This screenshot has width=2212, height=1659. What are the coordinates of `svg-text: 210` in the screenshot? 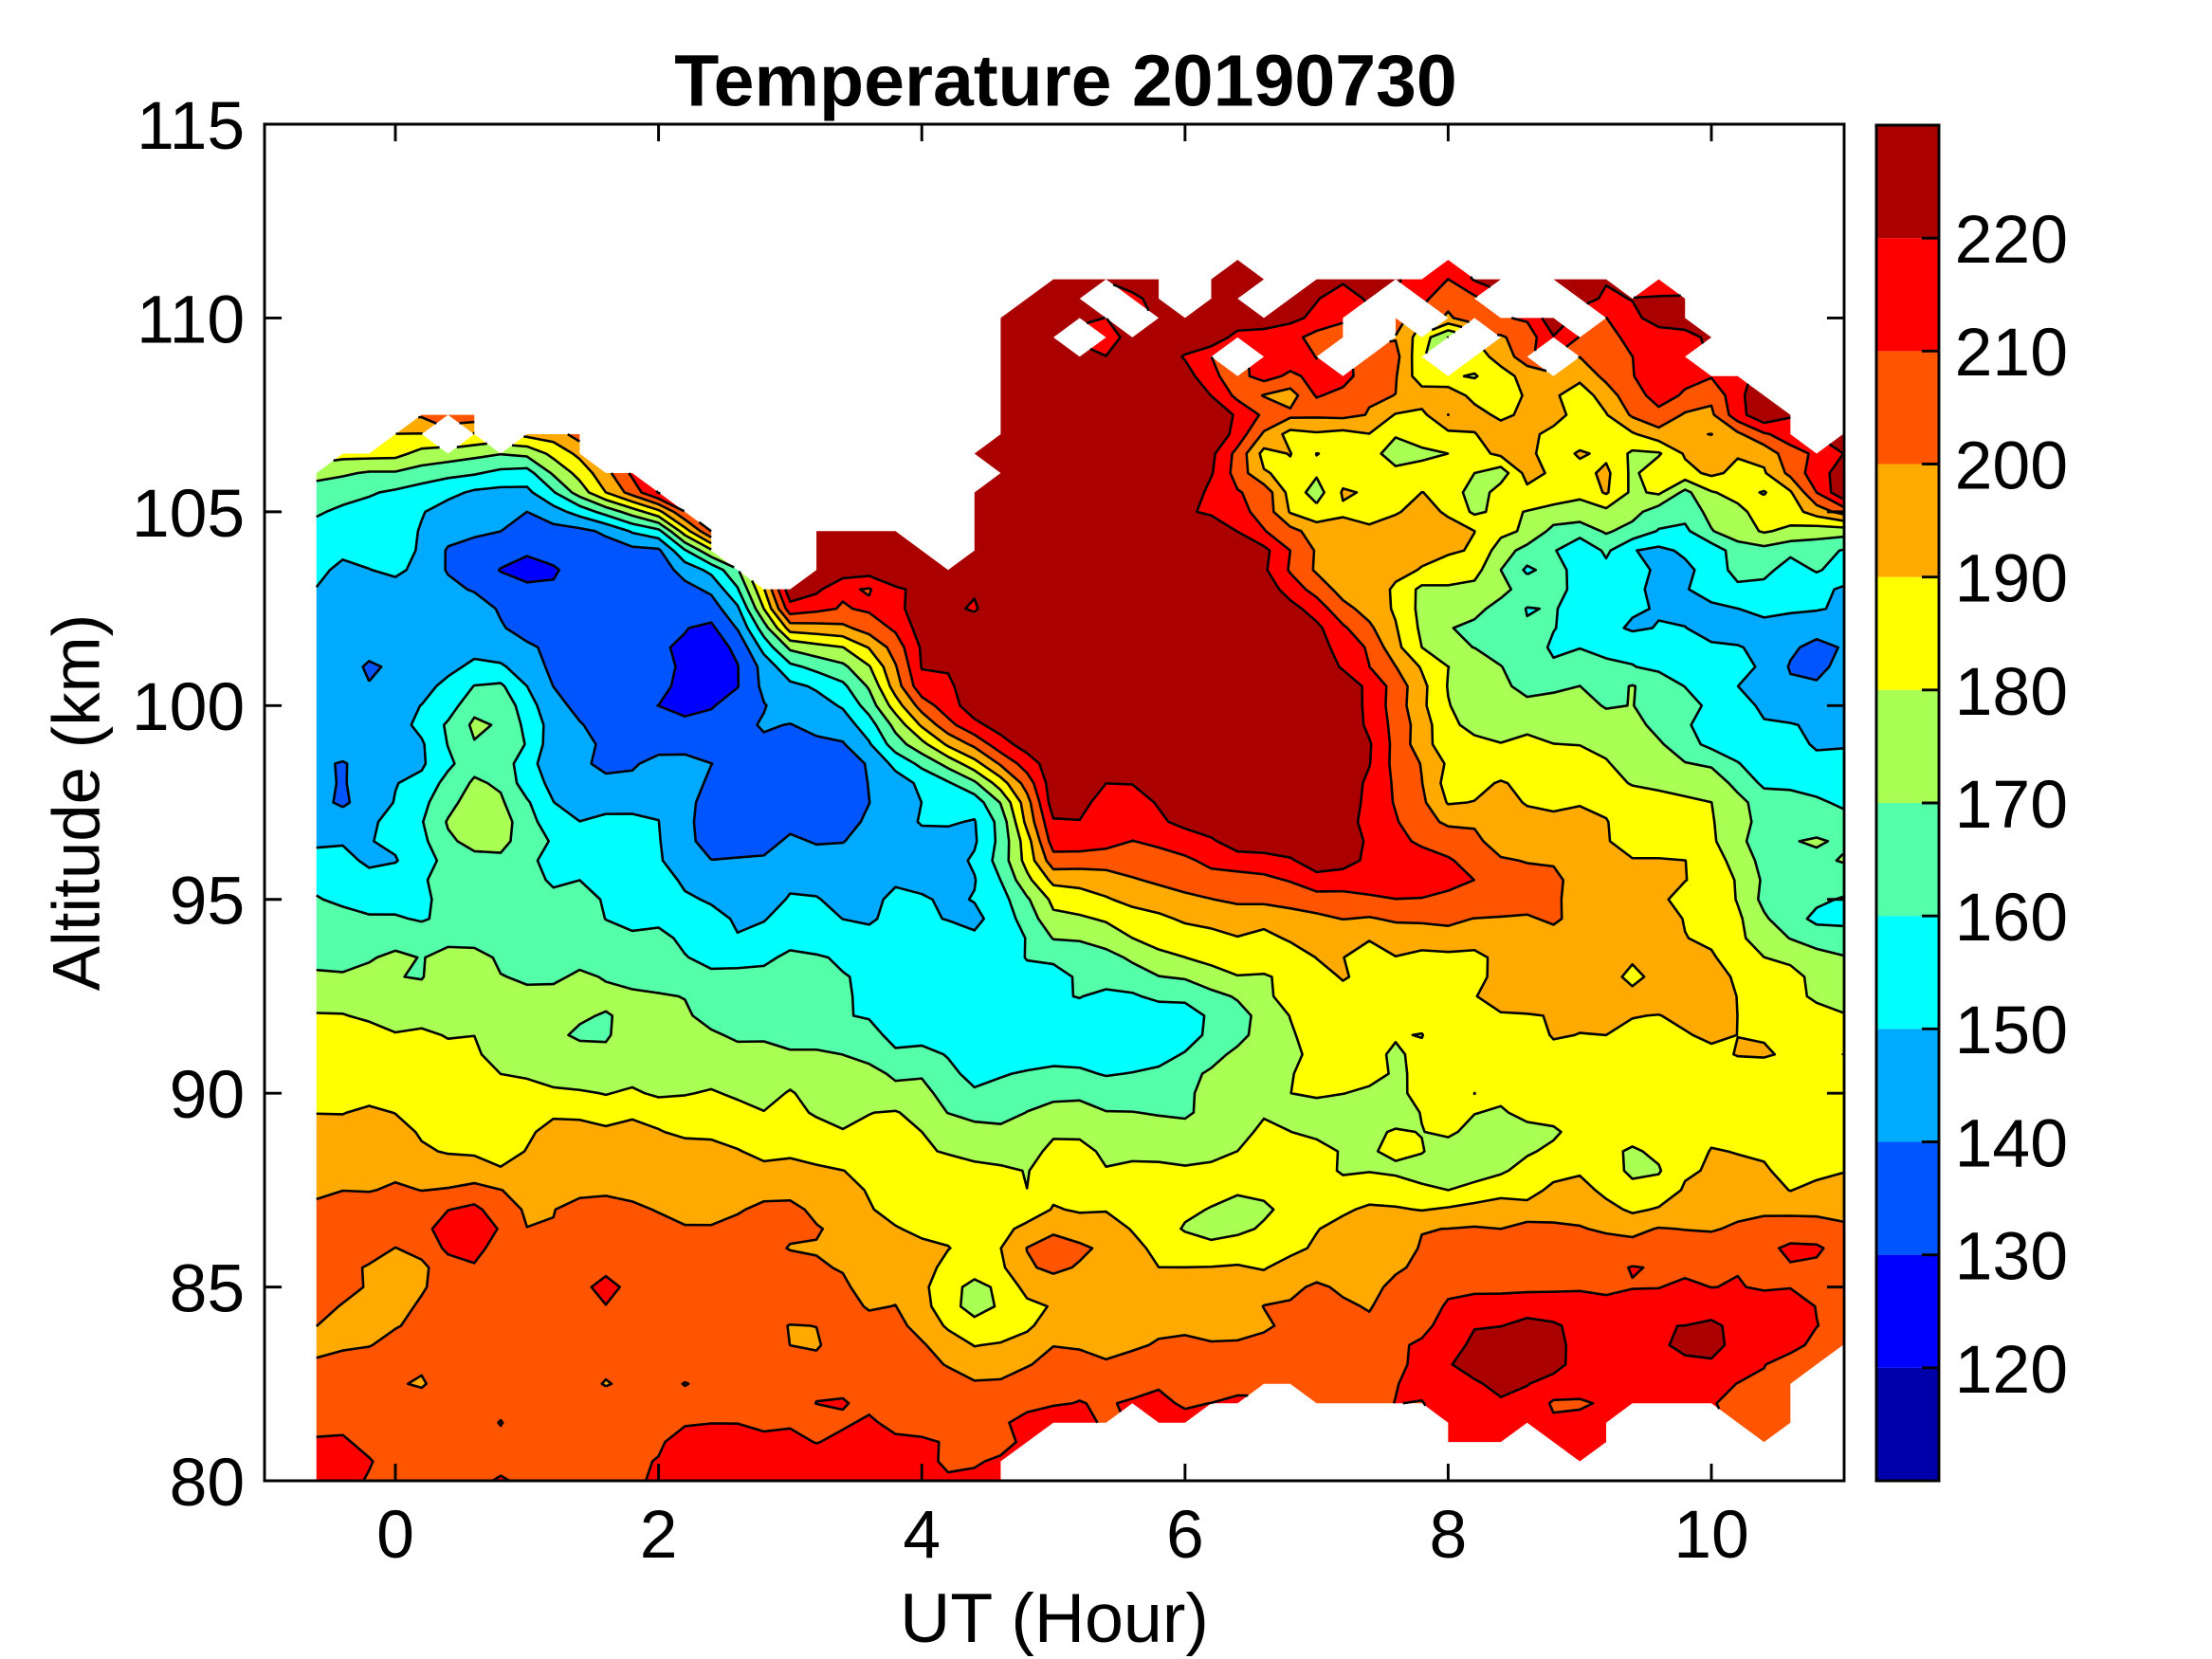 It's located at (2012, 353).